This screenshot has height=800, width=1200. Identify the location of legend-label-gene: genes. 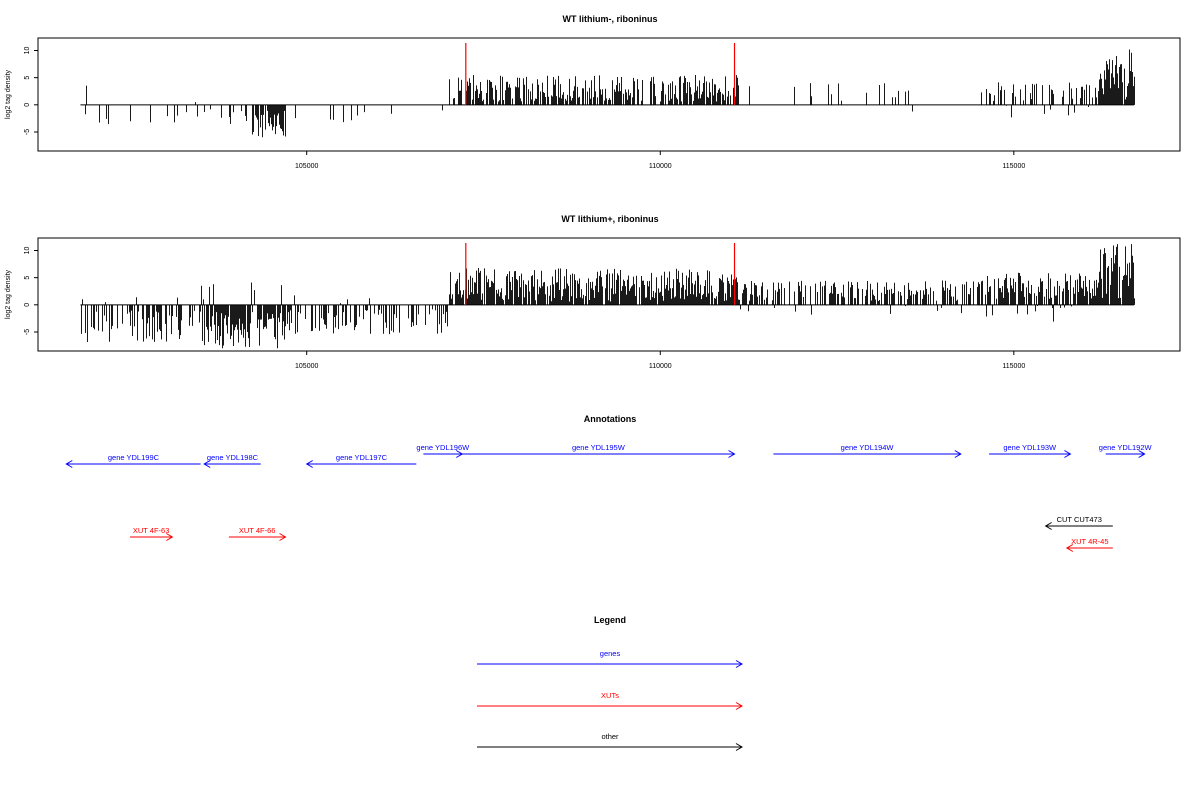
(610, 653).